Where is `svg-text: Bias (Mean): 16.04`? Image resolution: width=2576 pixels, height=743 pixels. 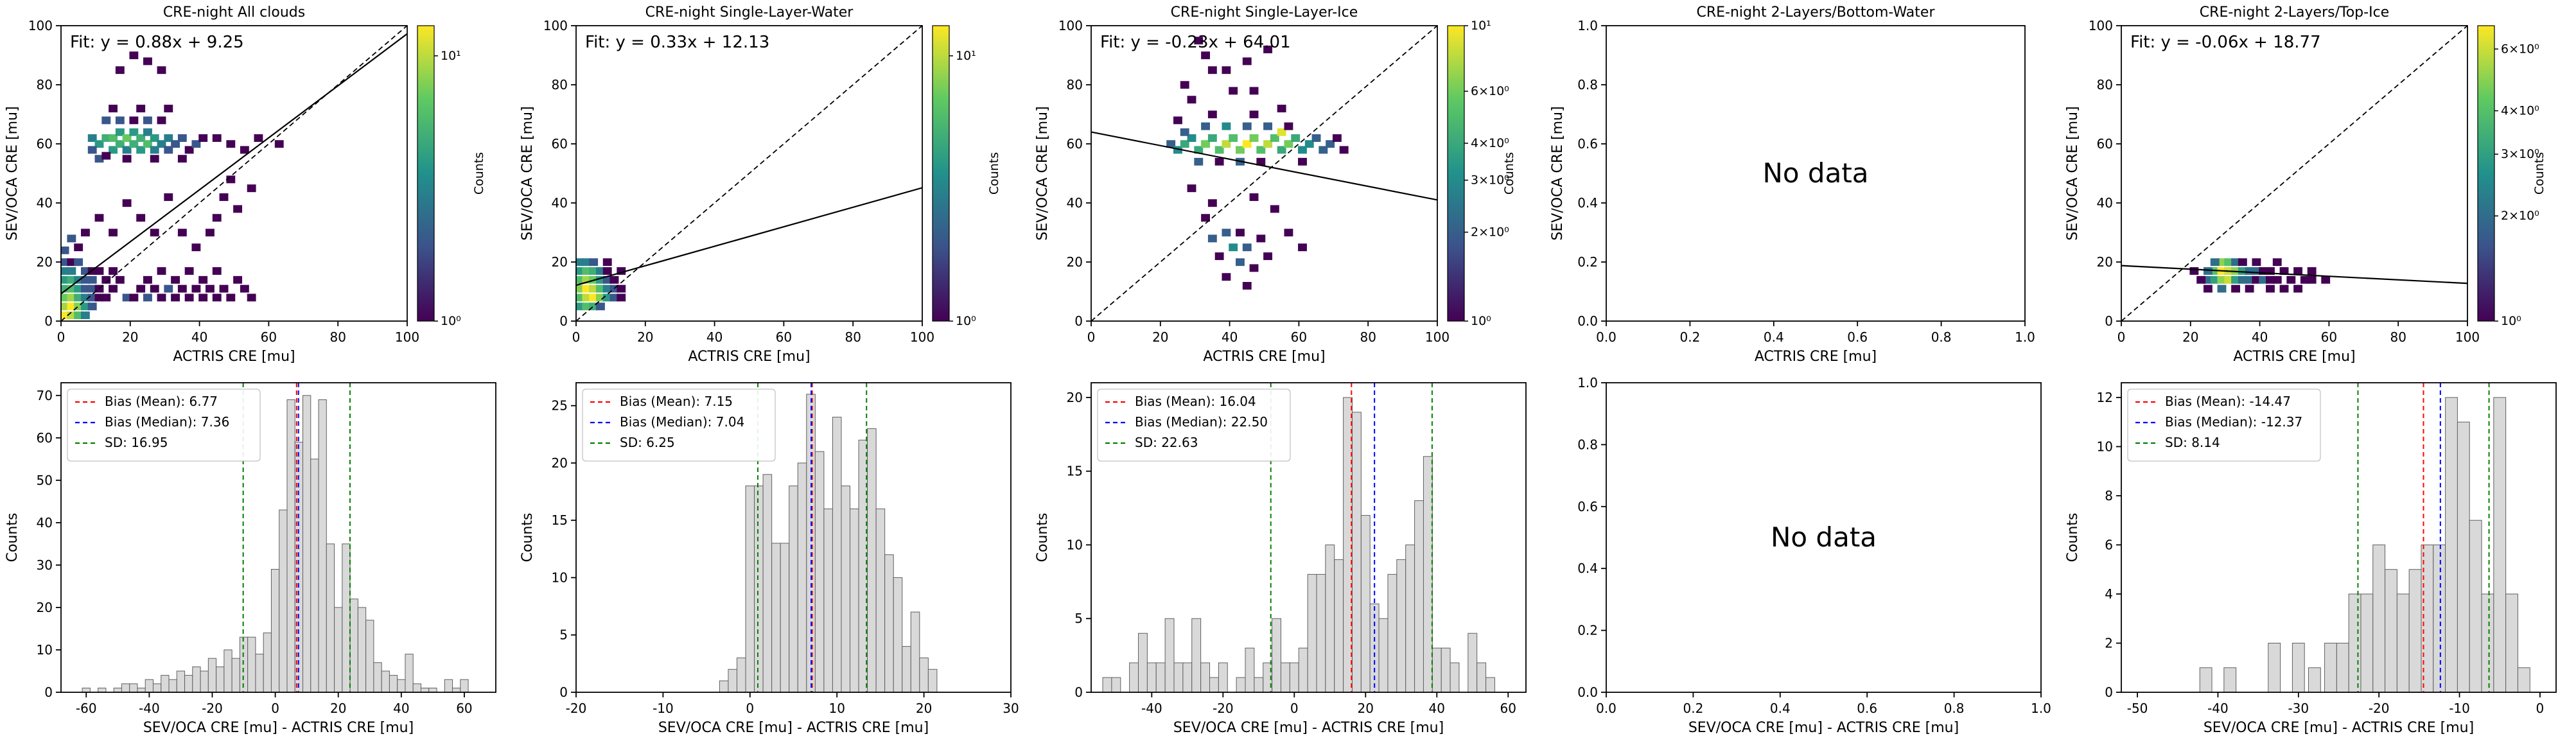
svg-text: Bias (Mean): 16.04 is located at coordinates (1195, 402).